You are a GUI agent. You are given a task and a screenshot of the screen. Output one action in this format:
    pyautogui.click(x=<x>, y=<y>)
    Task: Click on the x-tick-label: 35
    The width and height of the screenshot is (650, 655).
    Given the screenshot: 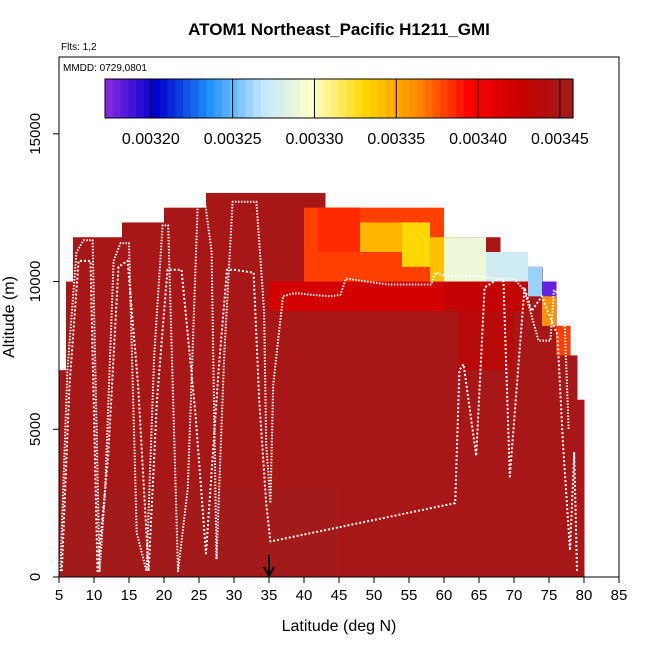 What is the action you would take?
    pyautogui.click(x=269, y=595)
    